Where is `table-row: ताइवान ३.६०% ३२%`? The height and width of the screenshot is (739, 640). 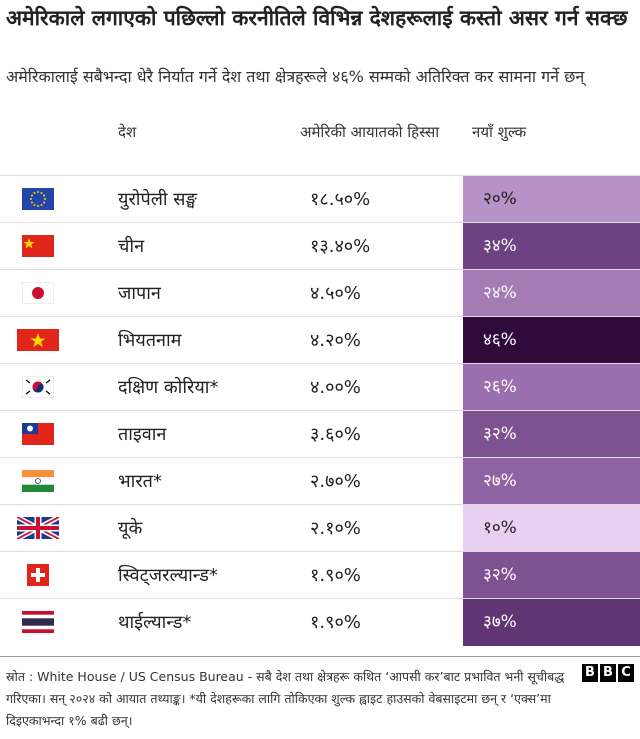 table-row: ताइवान ३.६०% ३२% is located at coordinates (320, 434).